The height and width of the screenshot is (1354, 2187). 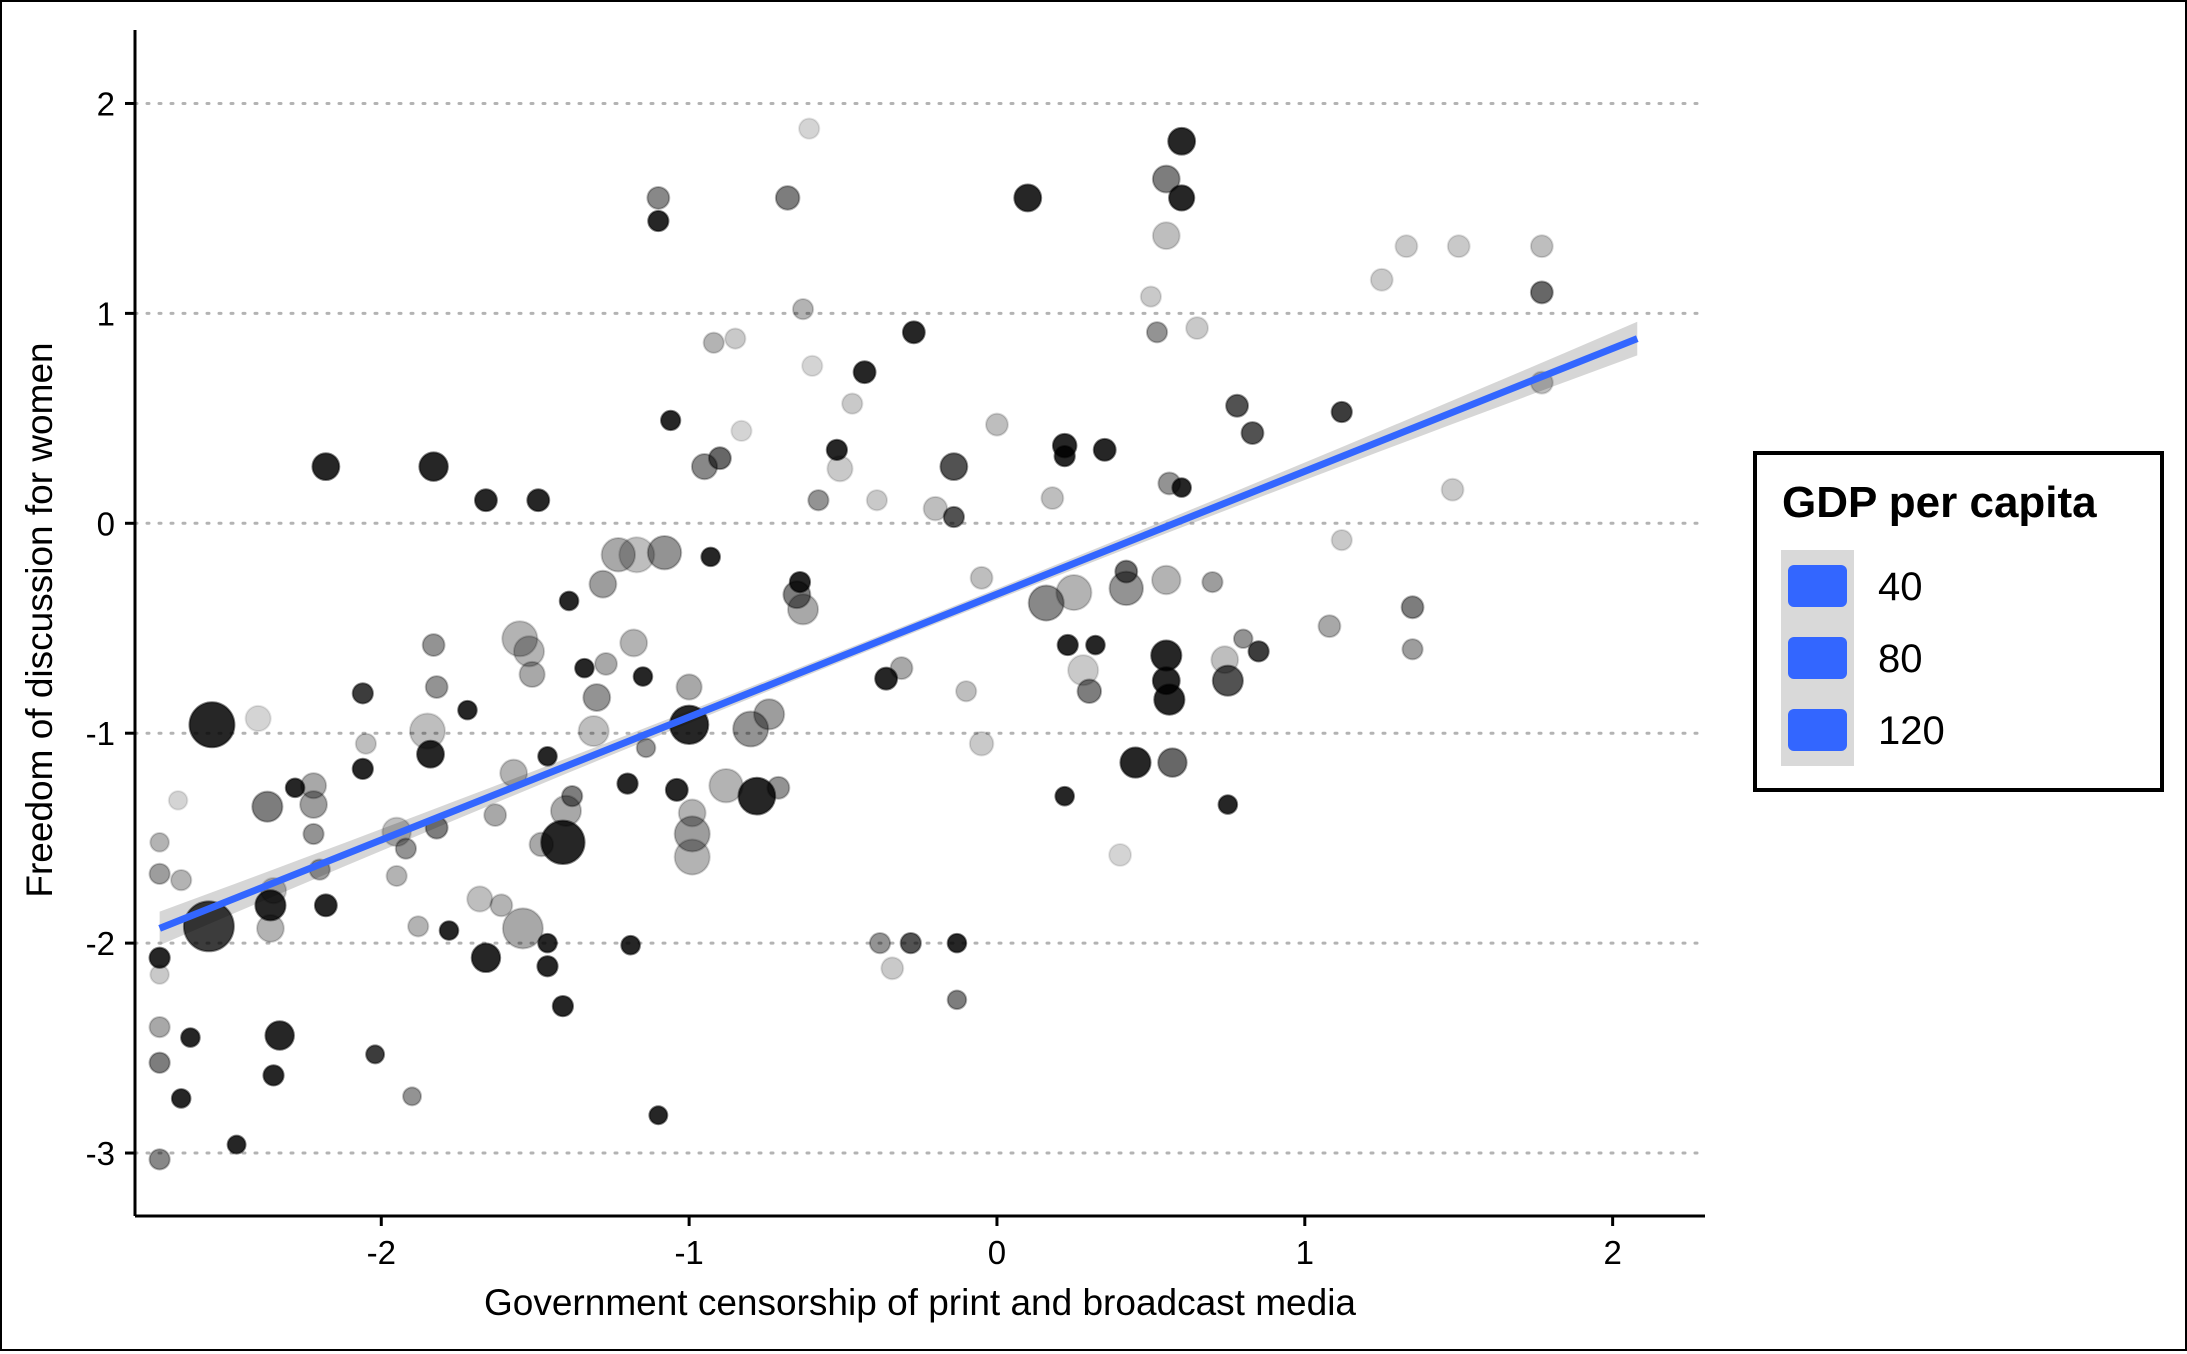 What do you see at coordinates (106, 103) in the screenshot?
I see `y-tick-label: 2` at bounding box center [106, 103].